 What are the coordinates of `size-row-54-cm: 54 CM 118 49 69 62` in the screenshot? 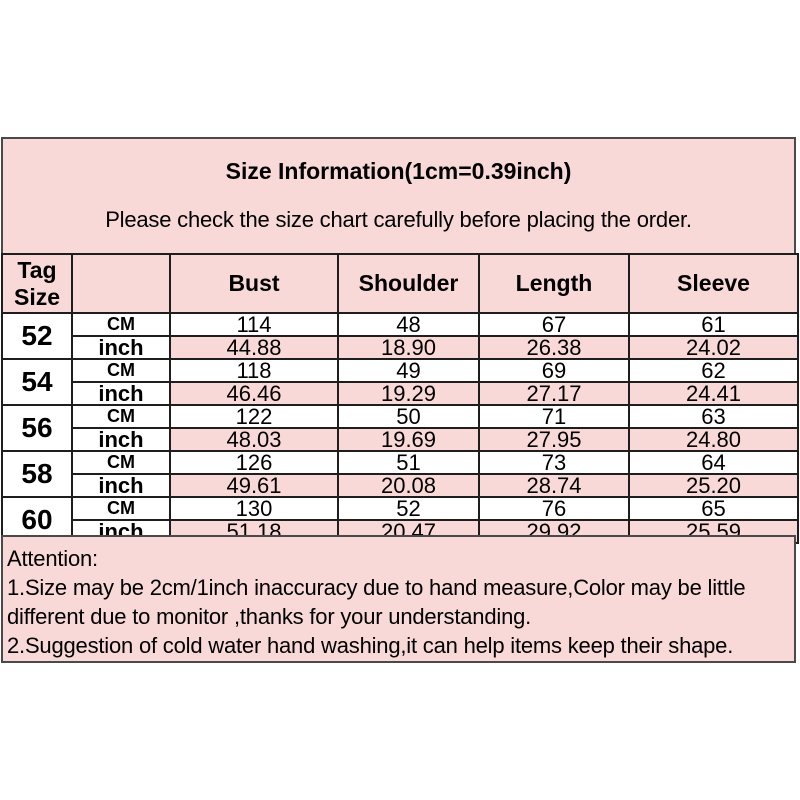 It's located at (400, 382).